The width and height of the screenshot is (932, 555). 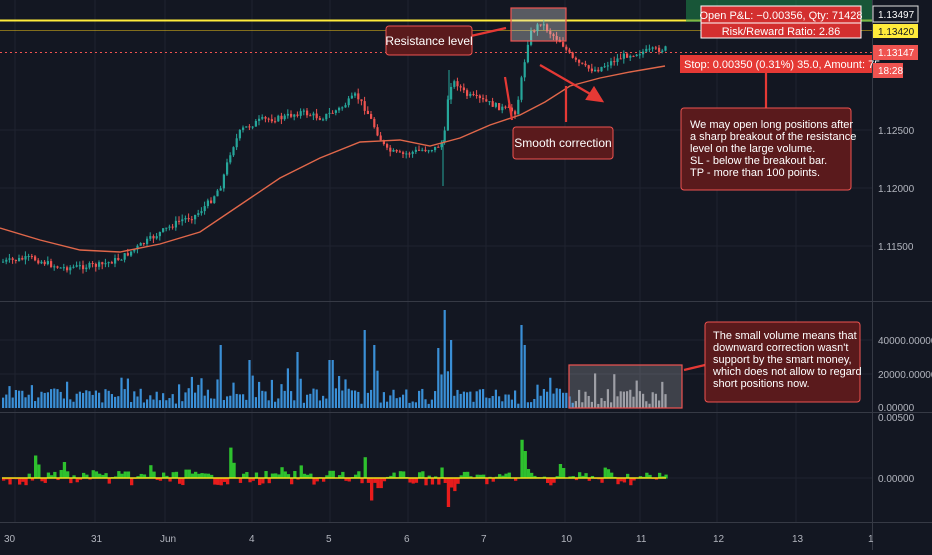 I want to click on long-note-line-5: TP - more than 100 points., so click(x=755, y=173).